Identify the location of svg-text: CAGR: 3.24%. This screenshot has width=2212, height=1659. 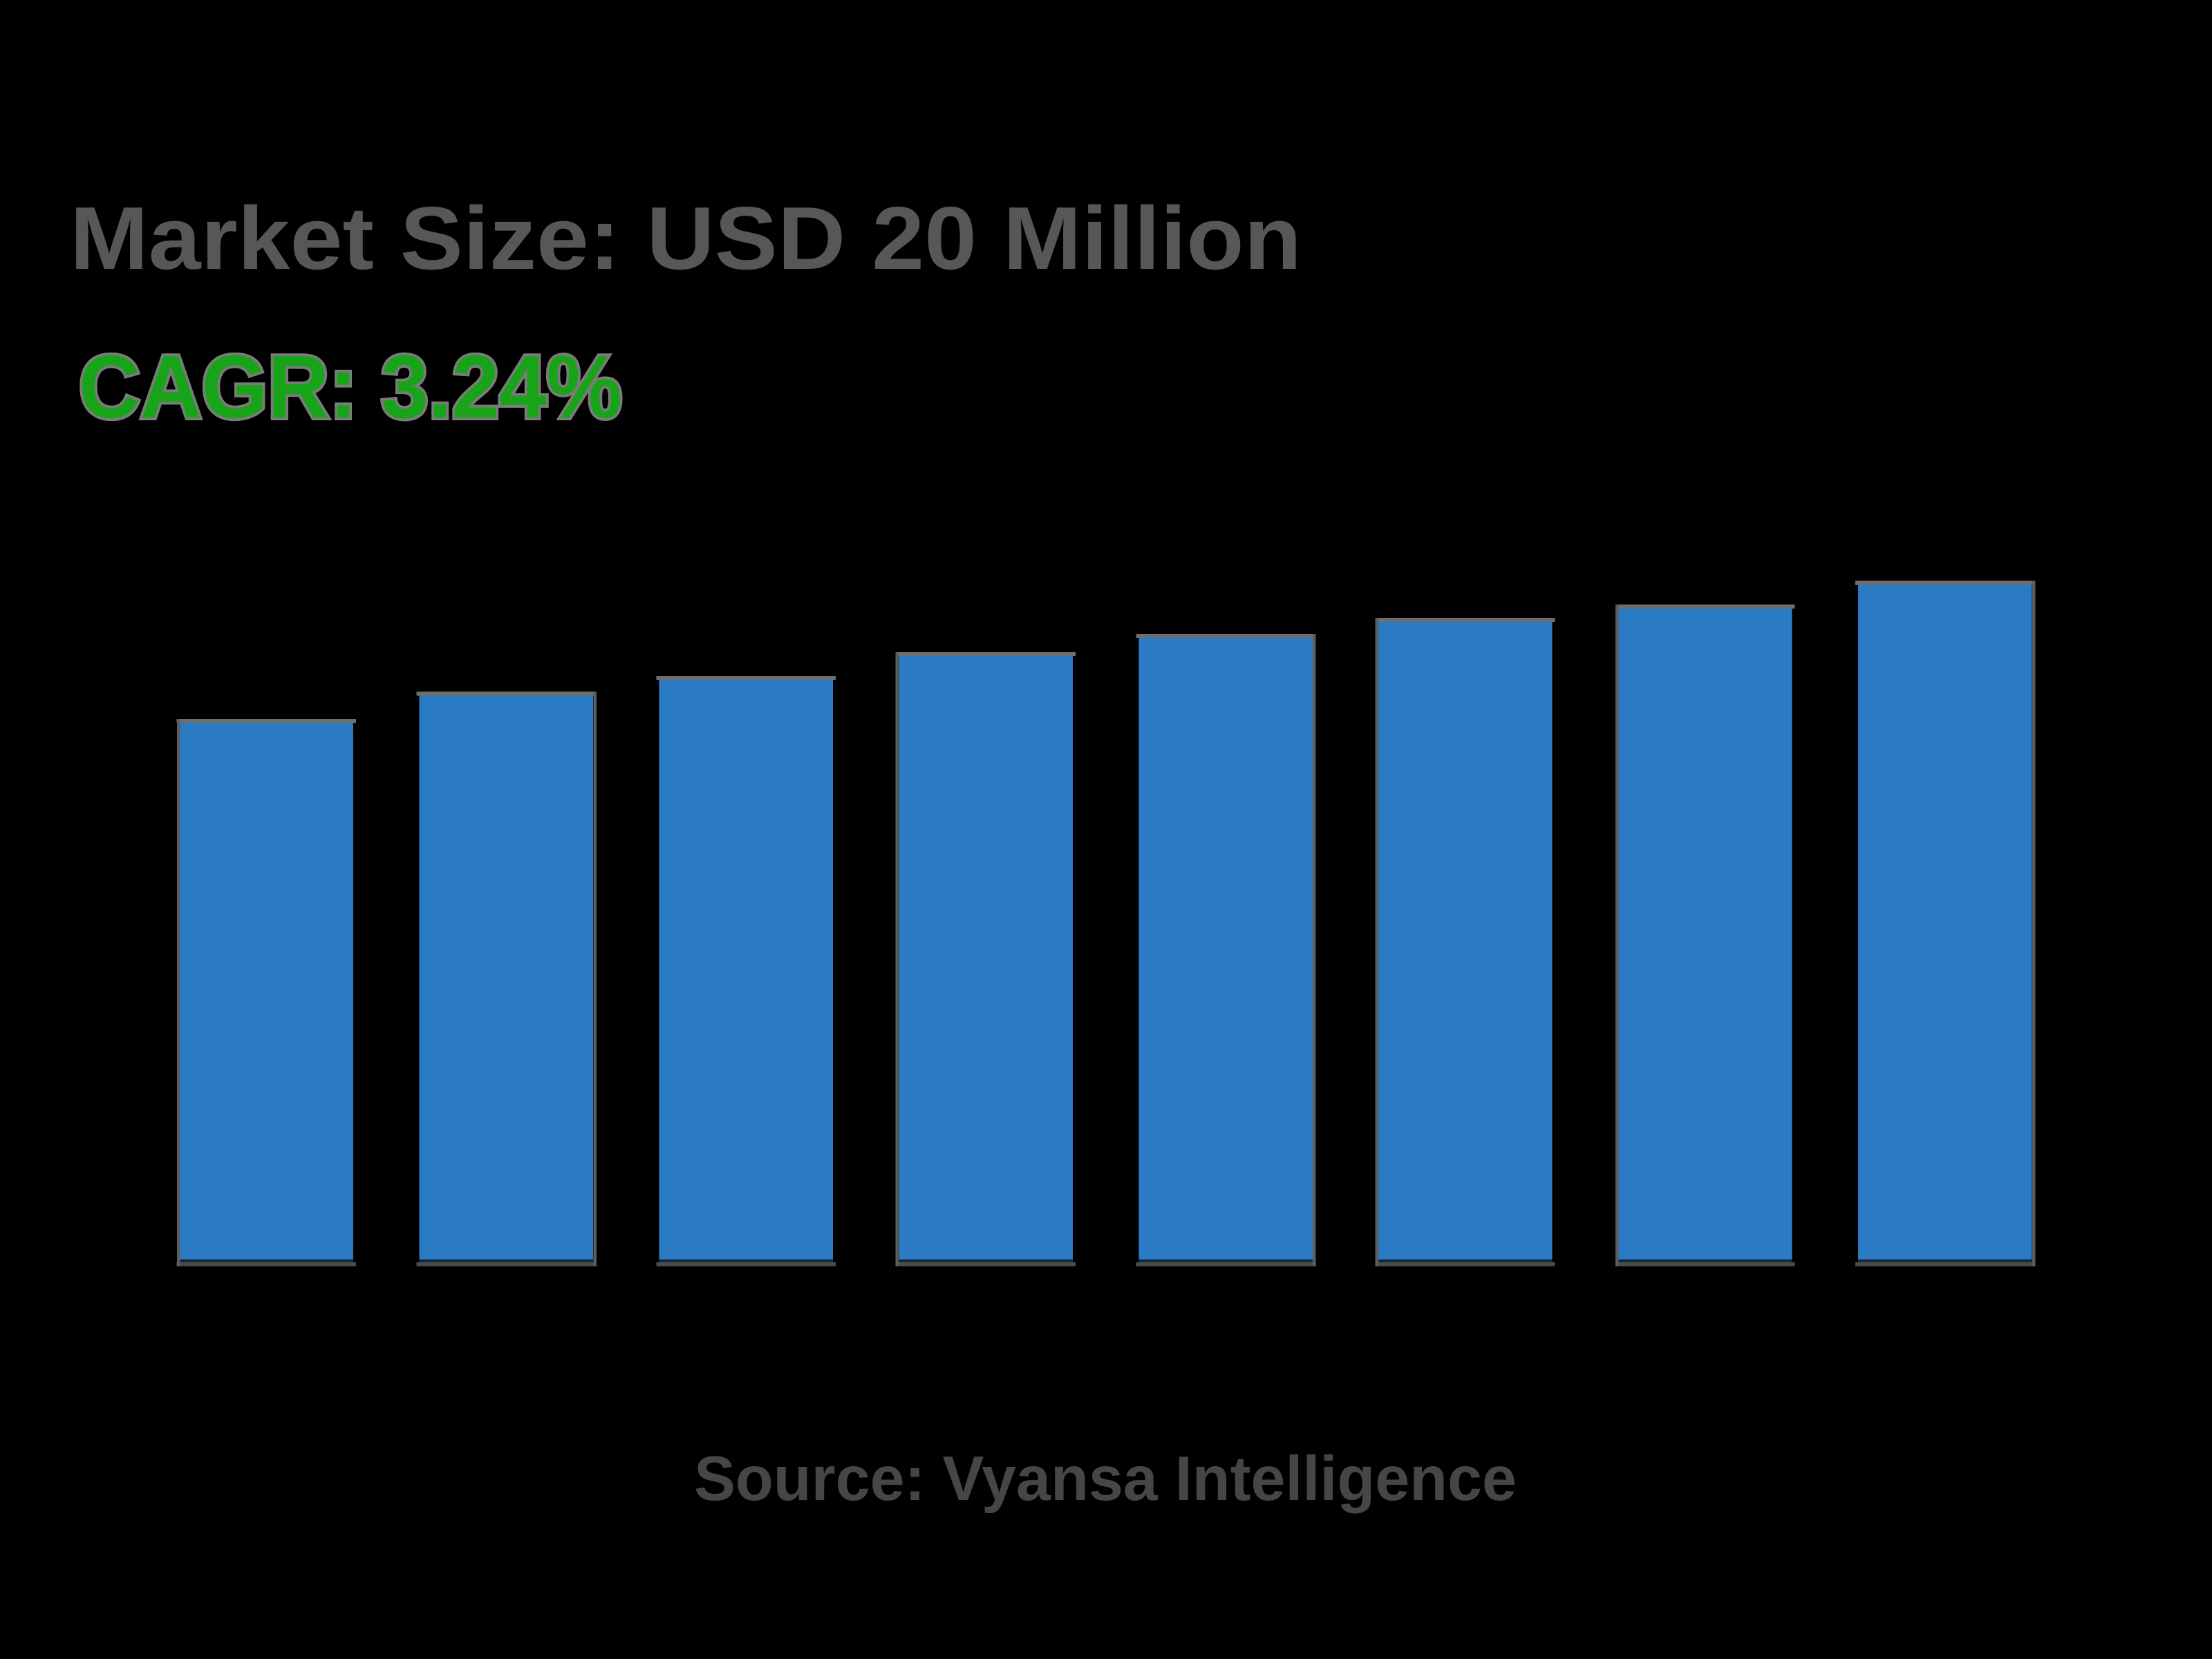
(350, 387).